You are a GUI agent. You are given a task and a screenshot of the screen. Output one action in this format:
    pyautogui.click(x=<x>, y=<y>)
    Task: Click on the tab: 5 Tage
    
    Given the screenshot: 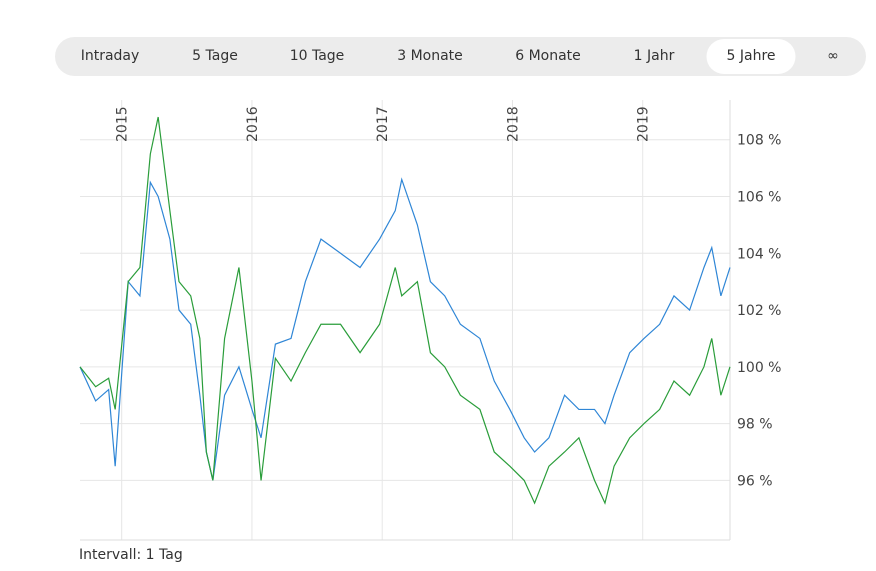 What is the action you would take?
    pyautogui.click(x=215, y=56)
    